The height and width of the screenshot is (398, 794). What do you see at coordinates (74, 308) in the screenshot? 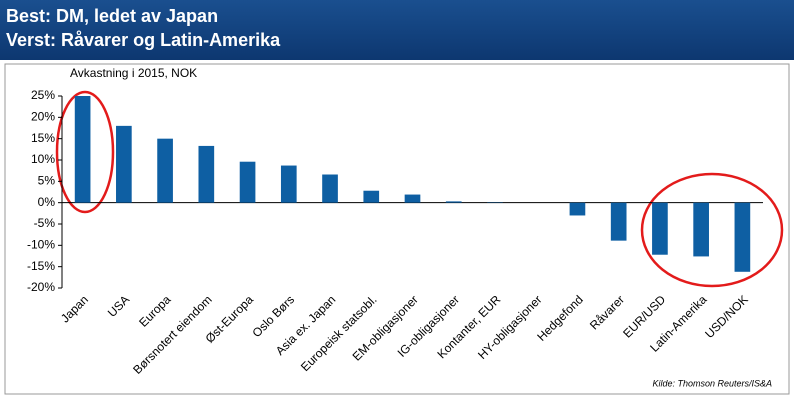
I see `x-tick-label: Japan` at bounding box center [74, 308].